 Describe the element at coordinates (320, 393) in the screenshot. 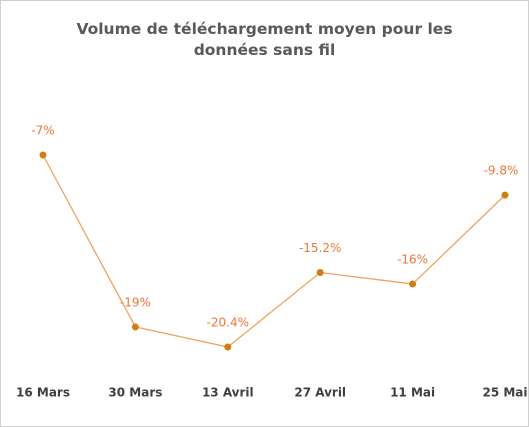

I see `x-tick-label: 27 Avril` at that location.